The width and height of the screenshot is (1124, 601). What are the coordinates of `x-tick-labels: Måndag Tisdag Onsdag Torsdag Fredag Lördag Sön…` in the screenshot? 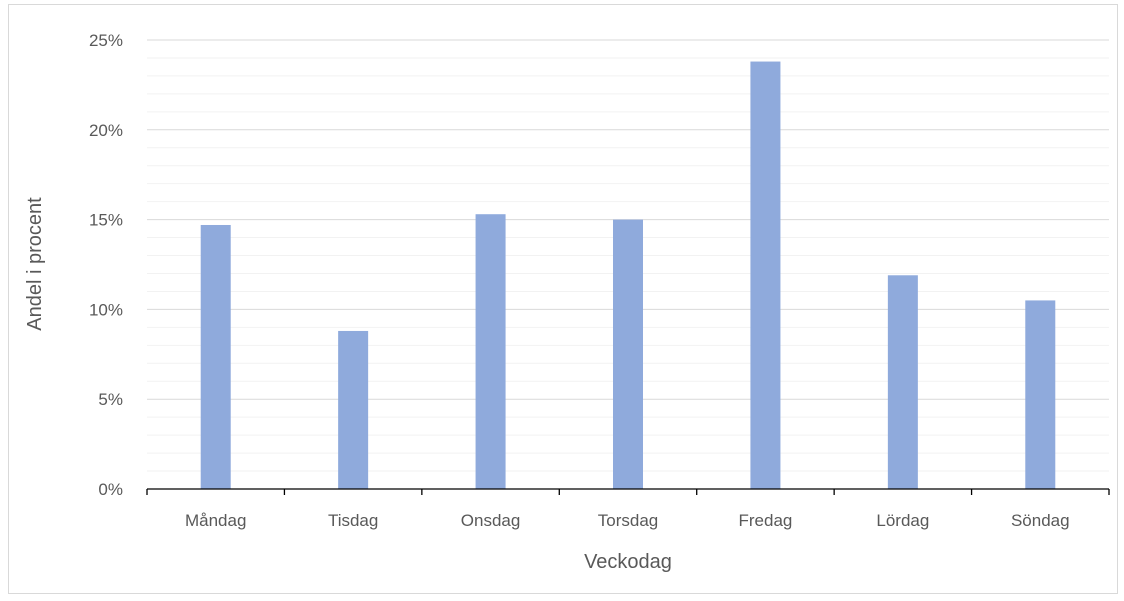 It's located at (627, 520).